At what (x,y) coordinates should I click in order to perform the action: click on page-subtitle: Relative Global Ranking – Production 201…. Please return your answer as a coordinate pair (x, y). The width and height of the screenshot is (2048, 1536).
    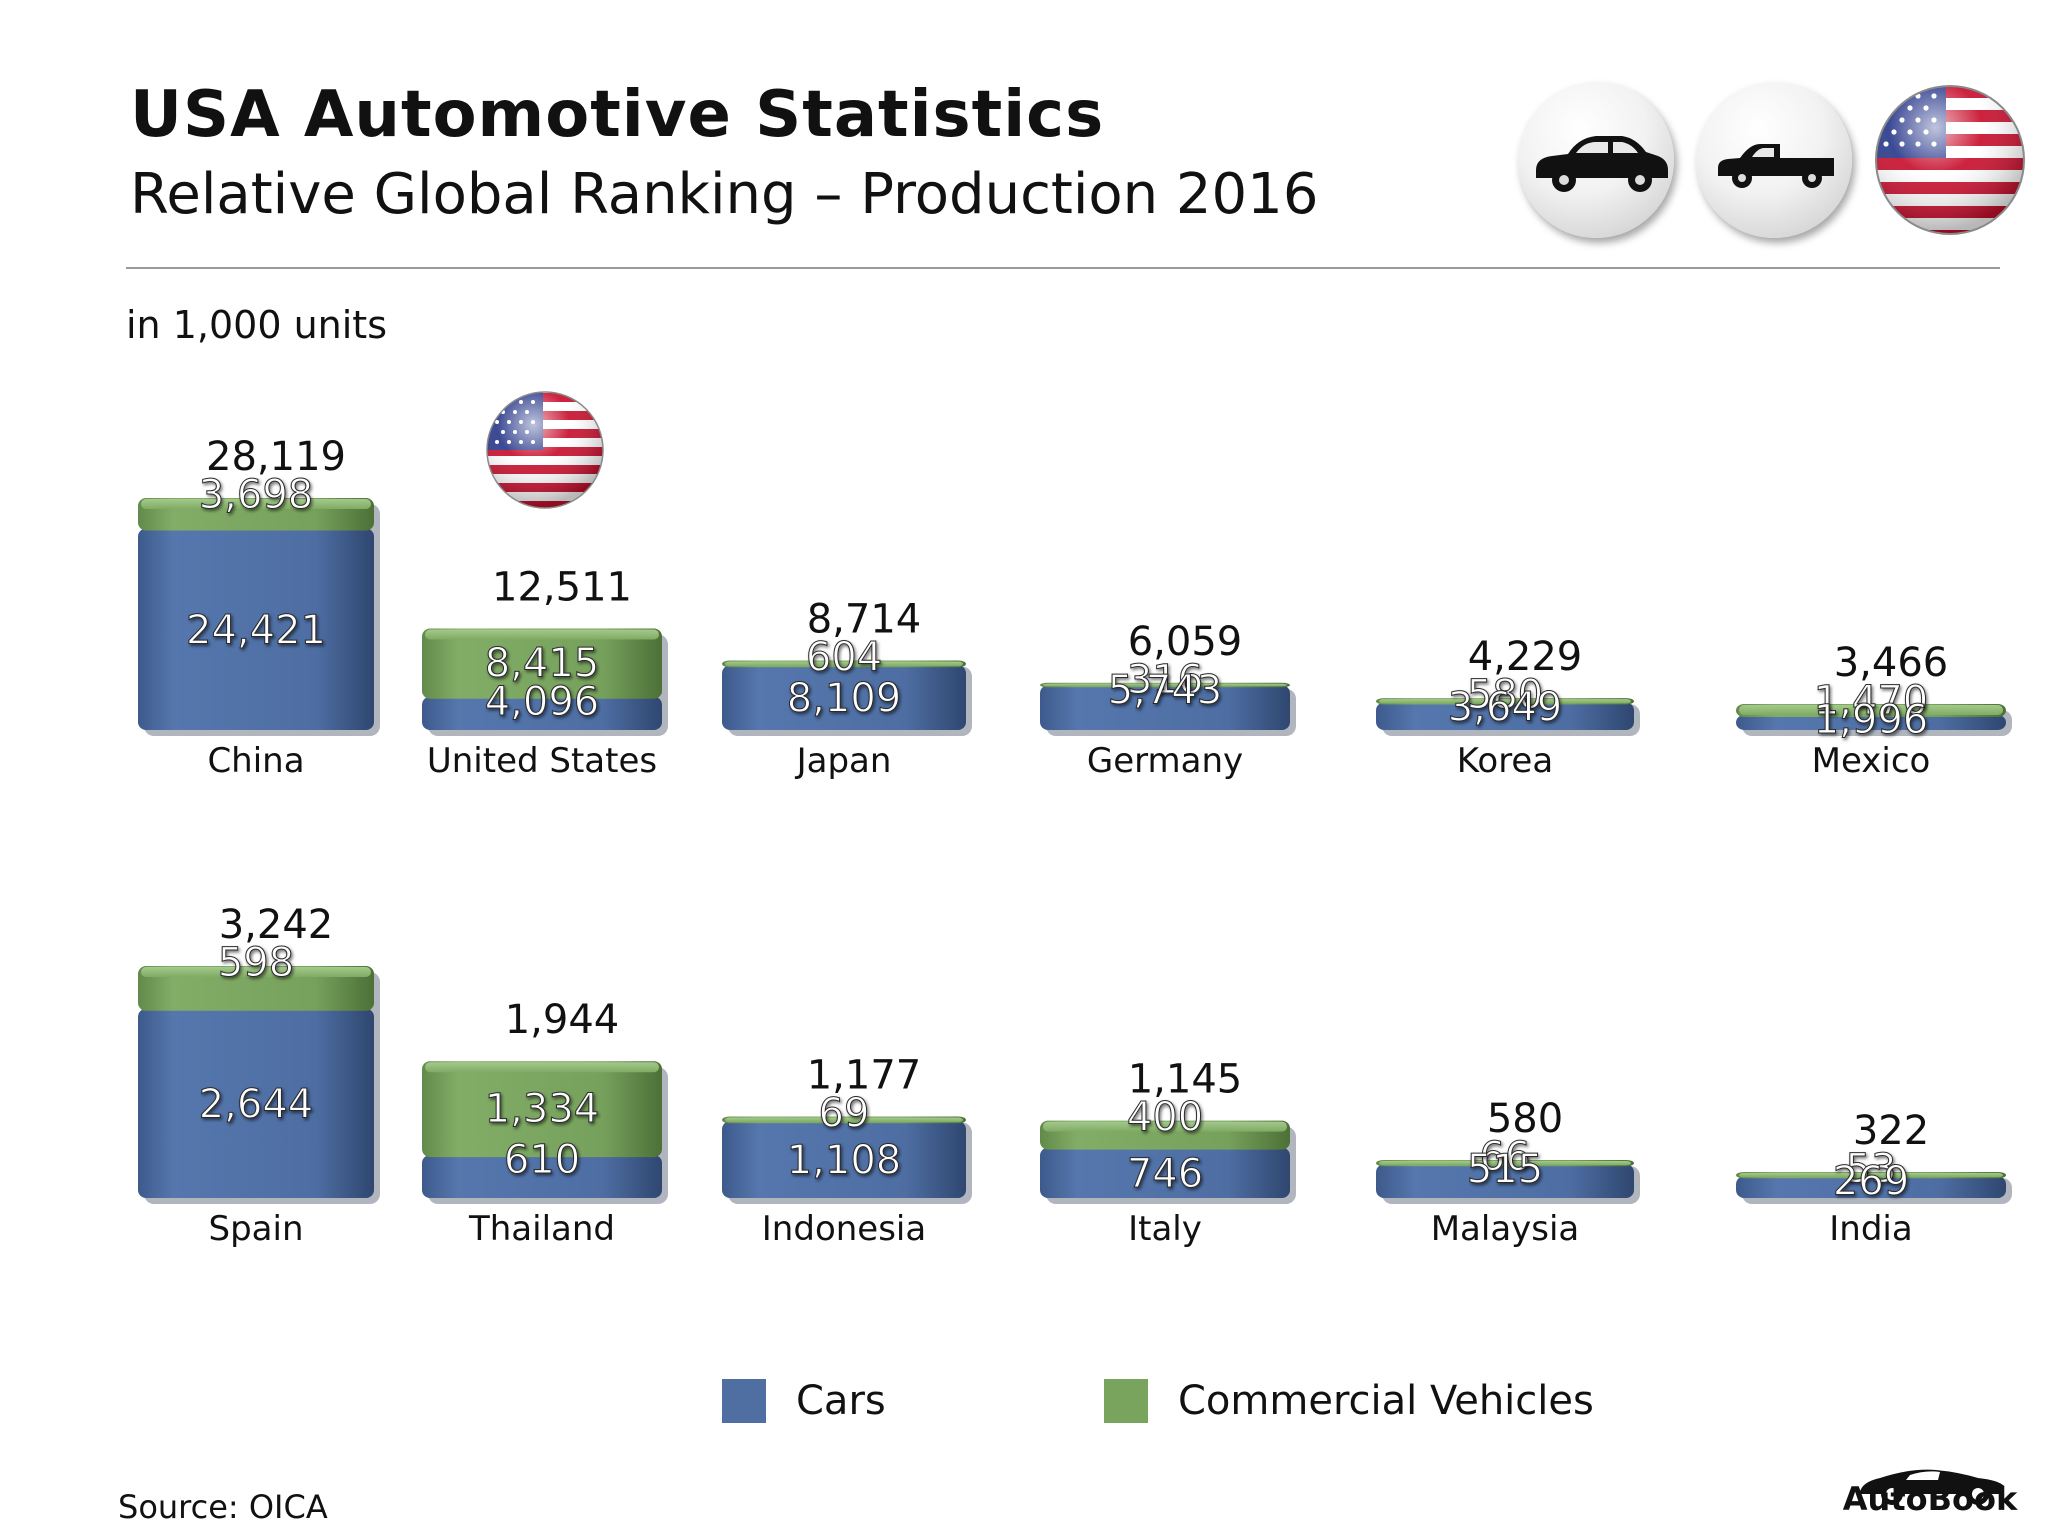
    Looking at the image, I should click on (724, 194).